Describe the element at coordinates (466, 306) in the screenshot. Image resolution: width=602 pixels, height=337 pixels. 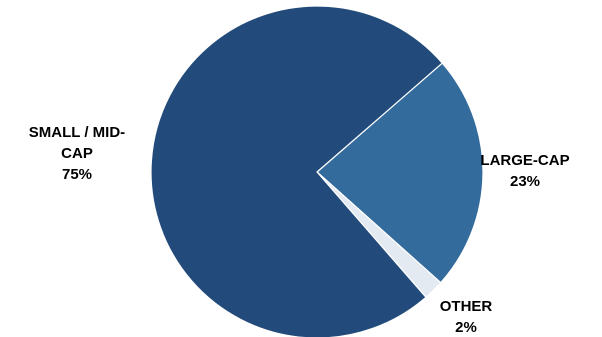
I see `slice-category-text: OTHER` at that location.